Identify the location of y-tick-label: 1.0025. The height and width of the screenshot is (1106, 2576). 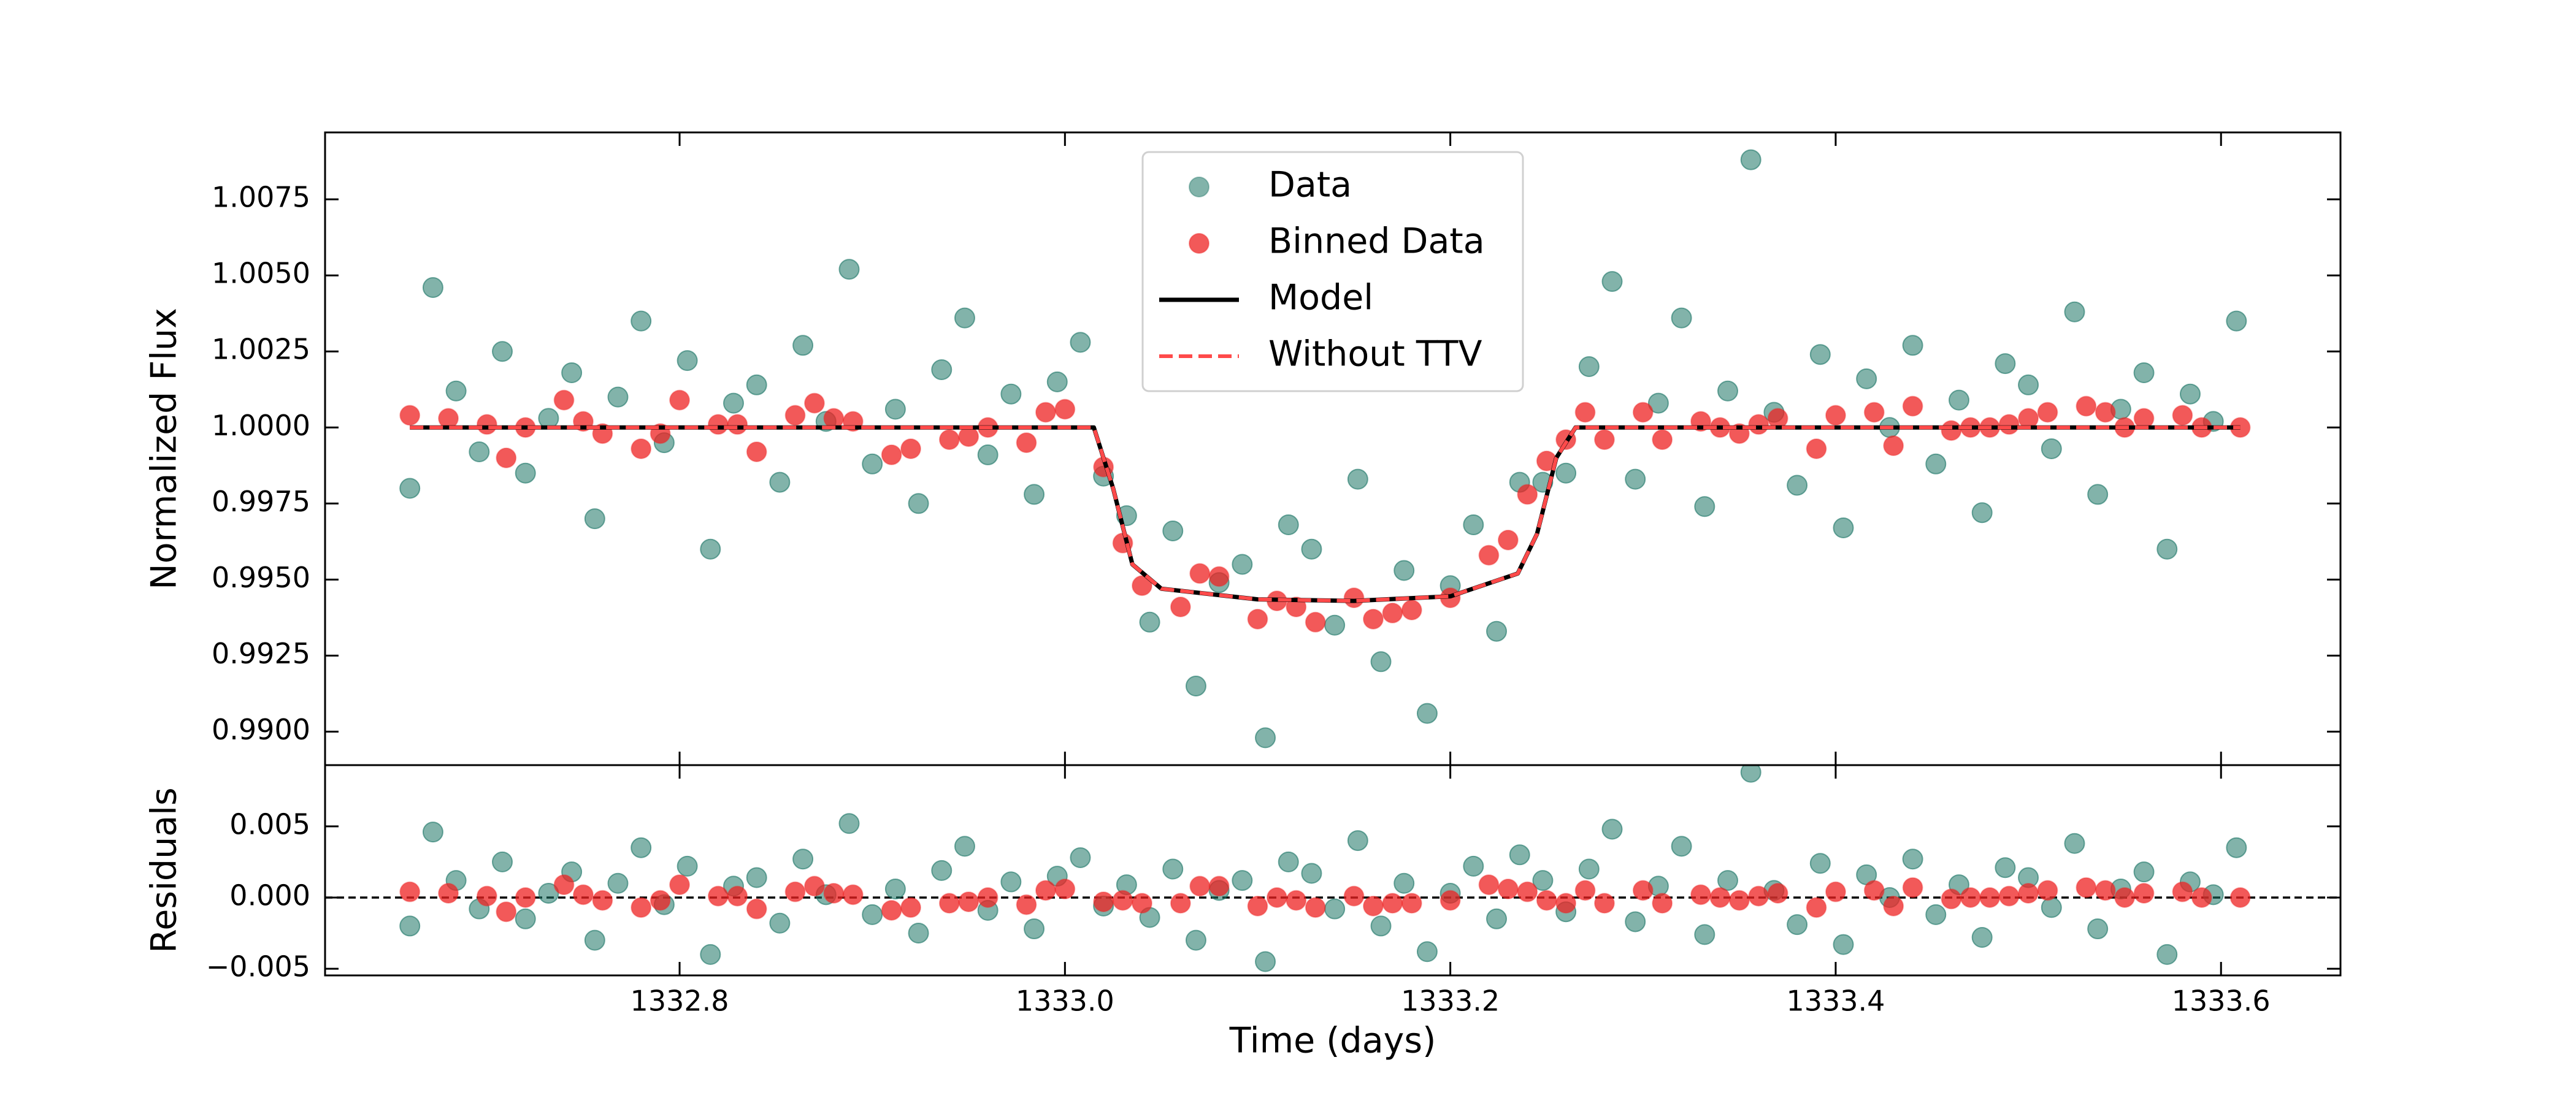
(261, 349).